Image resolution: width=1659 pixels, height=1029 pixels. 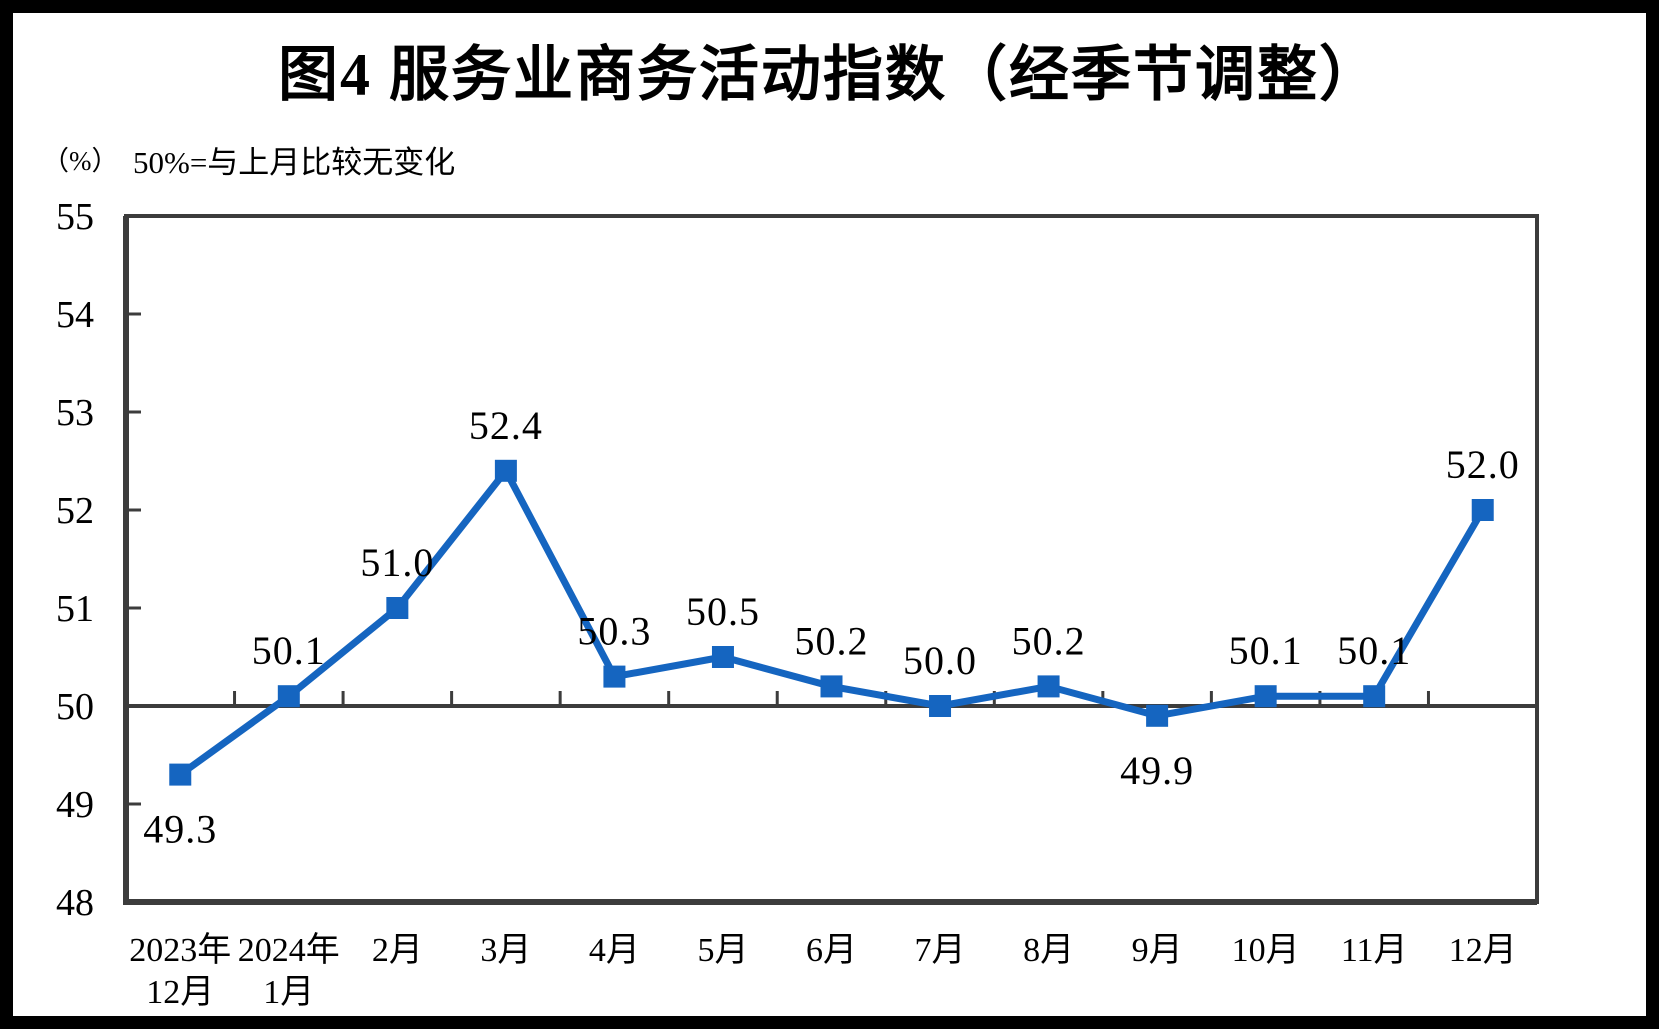 I want to click on chart-subtitle: 50%=与上月比较无变化, so click(x=294, y=162).